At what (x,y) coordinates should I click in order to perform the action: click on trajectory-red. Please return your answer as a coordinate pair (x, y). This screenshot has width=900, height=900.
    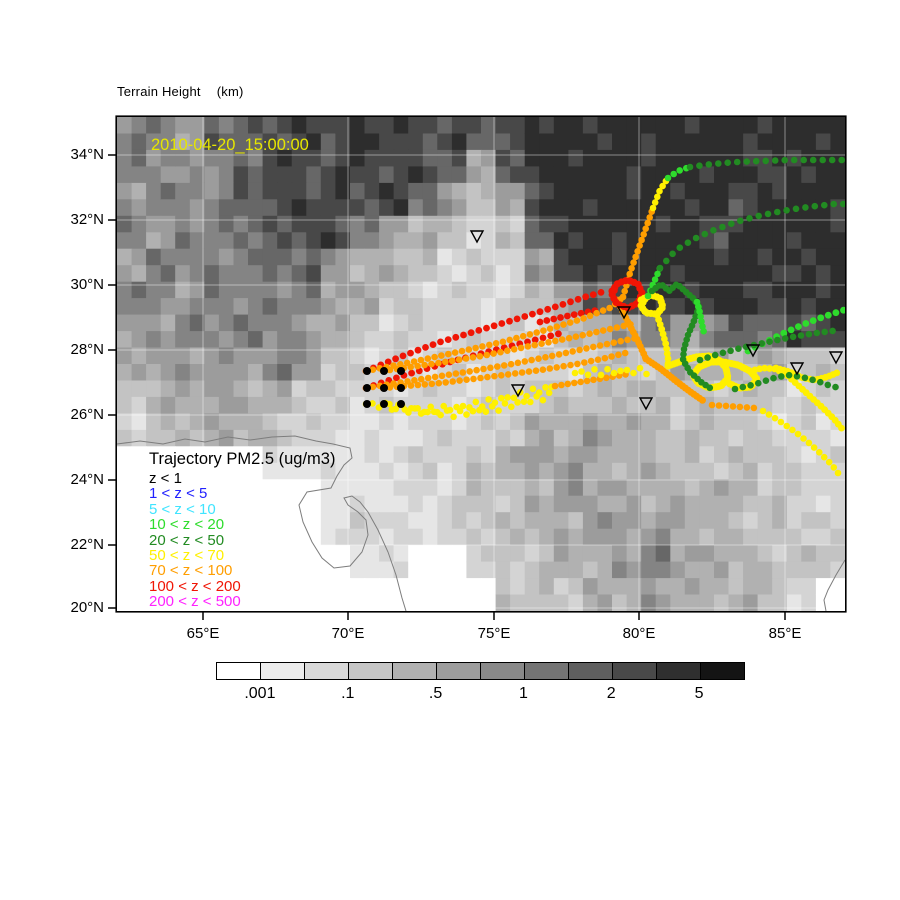
    Looking at the image, I should click on (483, 332).